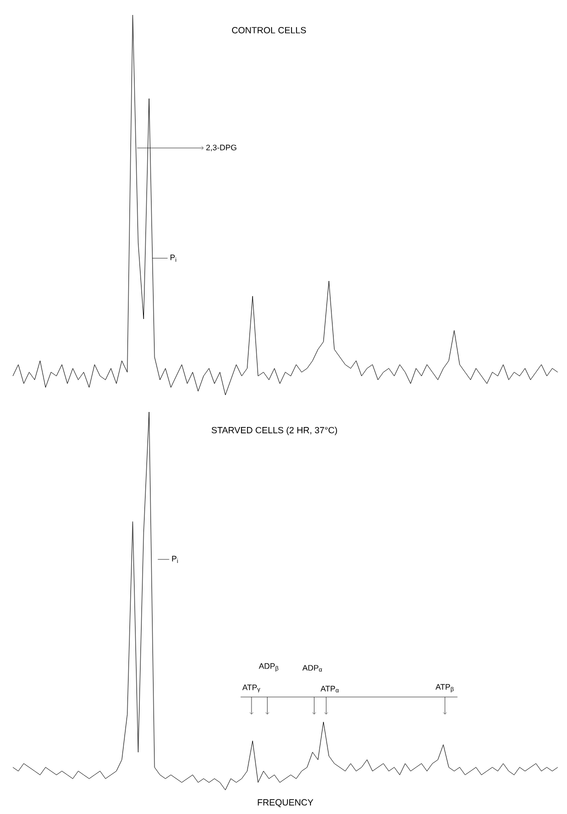 The height and width of the screenshot is (814, 567). What do you see at coordinates (286, 803) in the screenshot?
I see `x-axis-title: FREQUENCY` at bounding box center [286, 803].